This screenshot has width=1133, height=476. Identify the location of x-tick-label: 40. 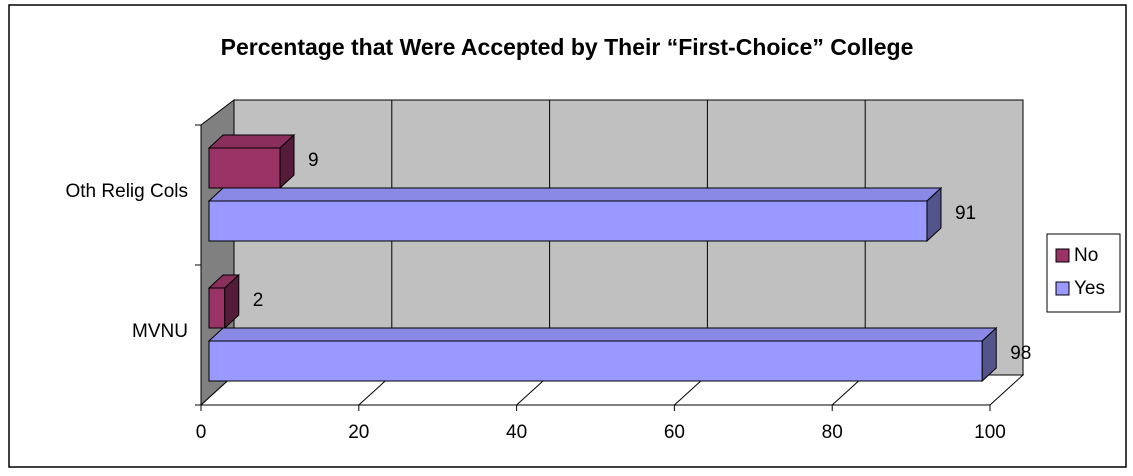
(516, 432).